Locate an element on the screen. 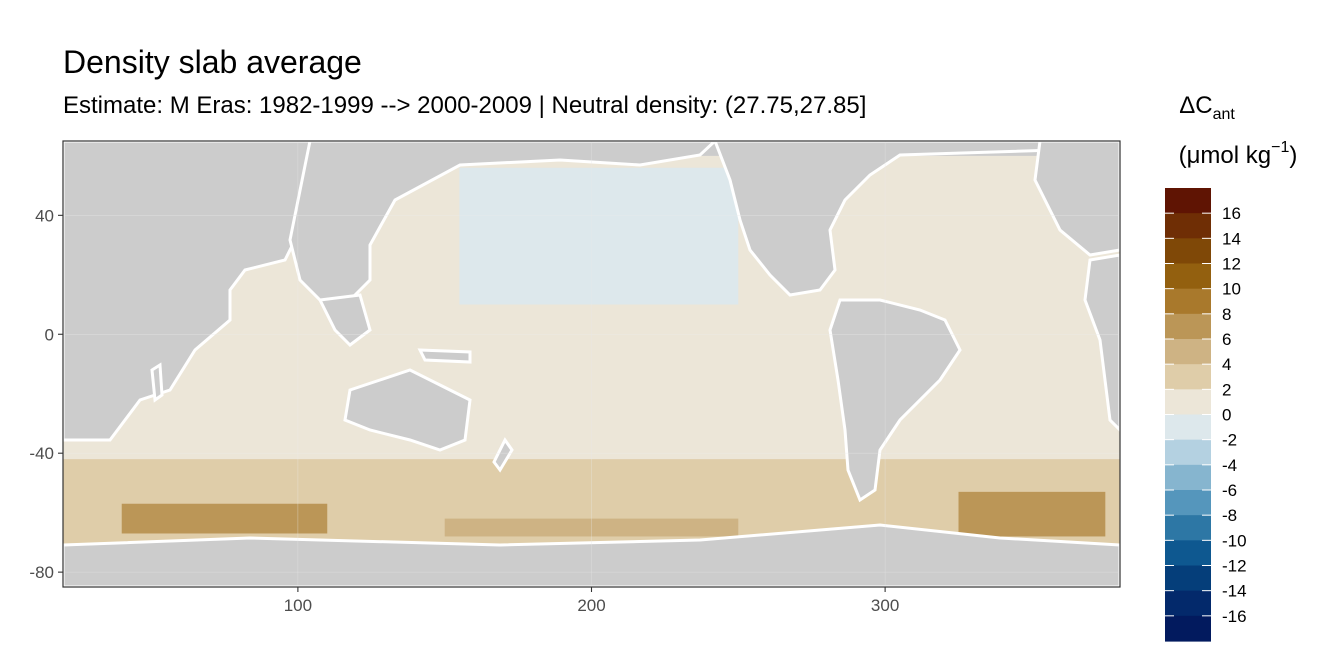 Image resolution: width=1344 pixels, height=672 pixels. continent-australia is located at coordinates (407, 410).